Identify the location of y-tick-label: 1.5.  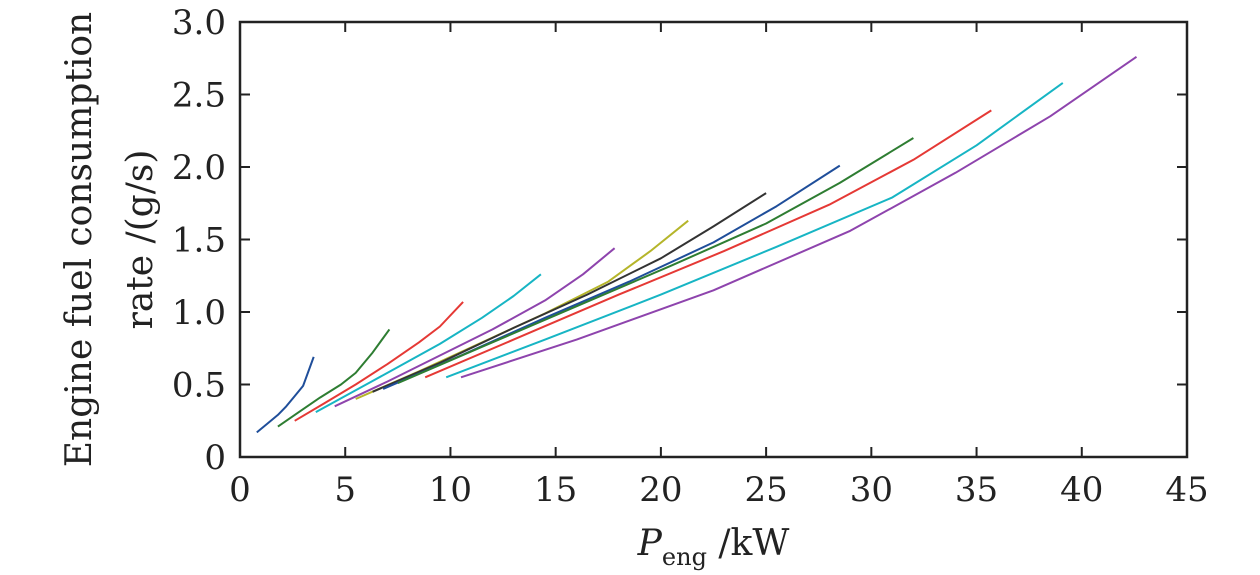
(199, 241).